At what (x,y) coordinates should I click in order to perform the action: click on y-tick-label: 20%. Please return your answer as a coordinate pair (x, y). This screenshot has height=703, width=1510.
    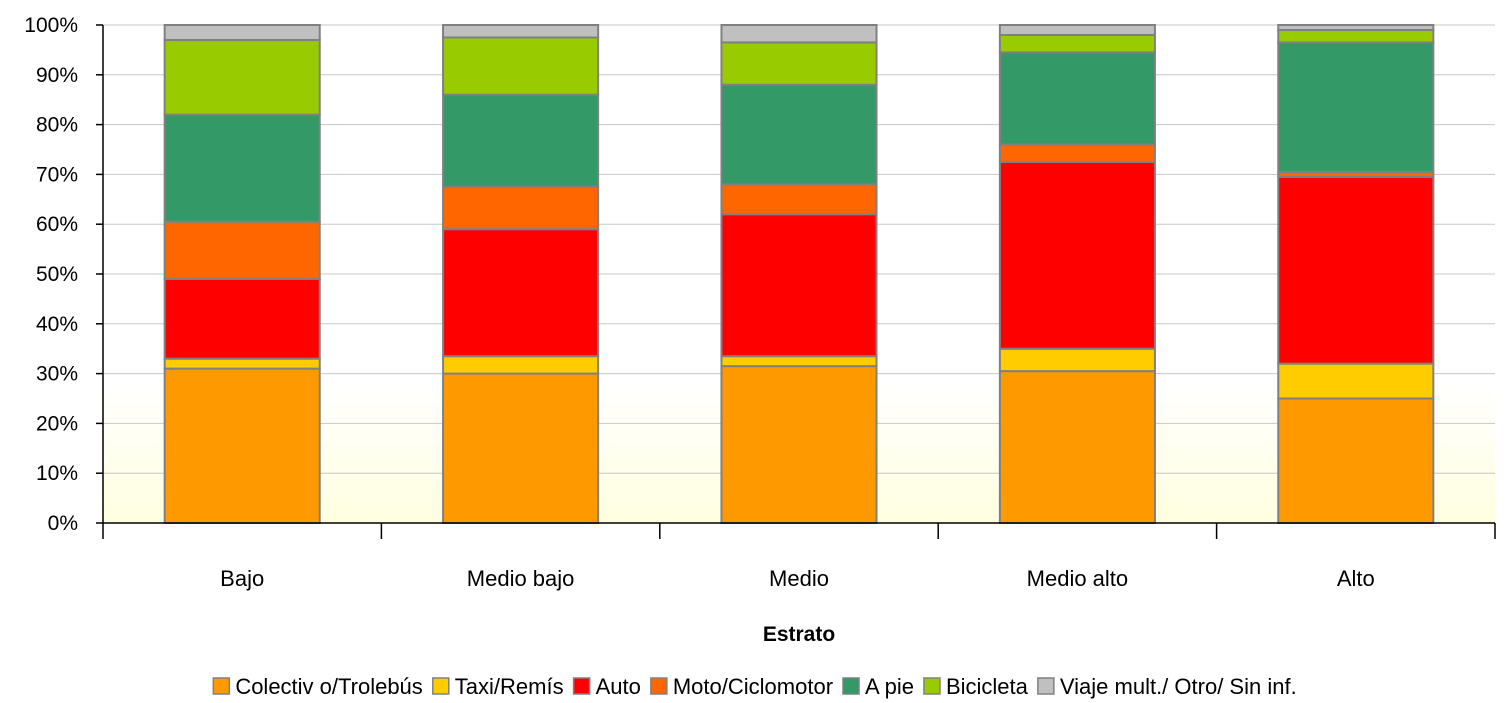
    Looking at the image, I should click on (57, 423).